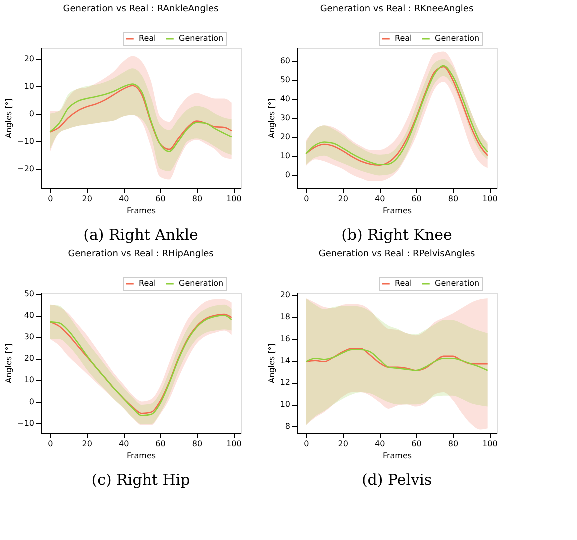 This screenshot has height=540, width=577. I want to click on chart-title: Generation vs Real : RHipAngles, so click(141, 255).